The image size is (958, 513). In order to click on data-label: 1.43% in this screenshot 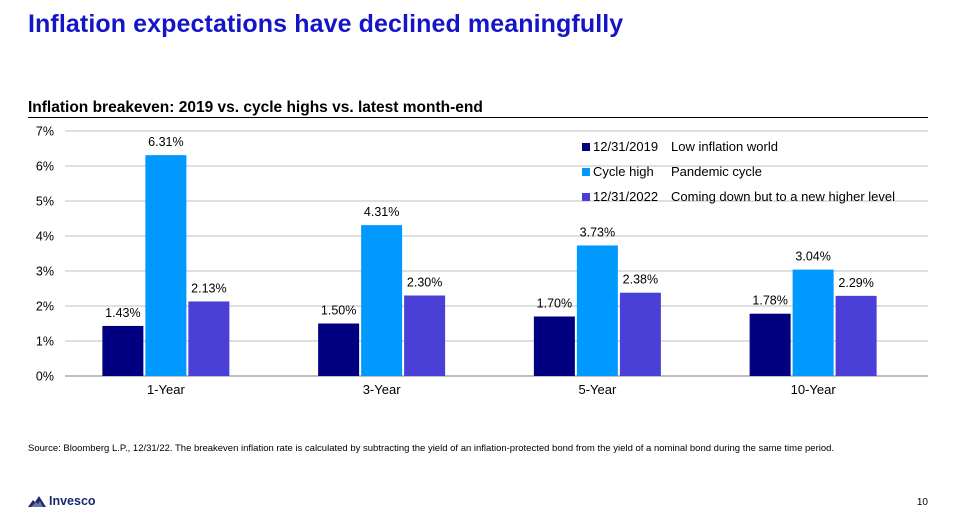, I will do `click(122, 313)`.